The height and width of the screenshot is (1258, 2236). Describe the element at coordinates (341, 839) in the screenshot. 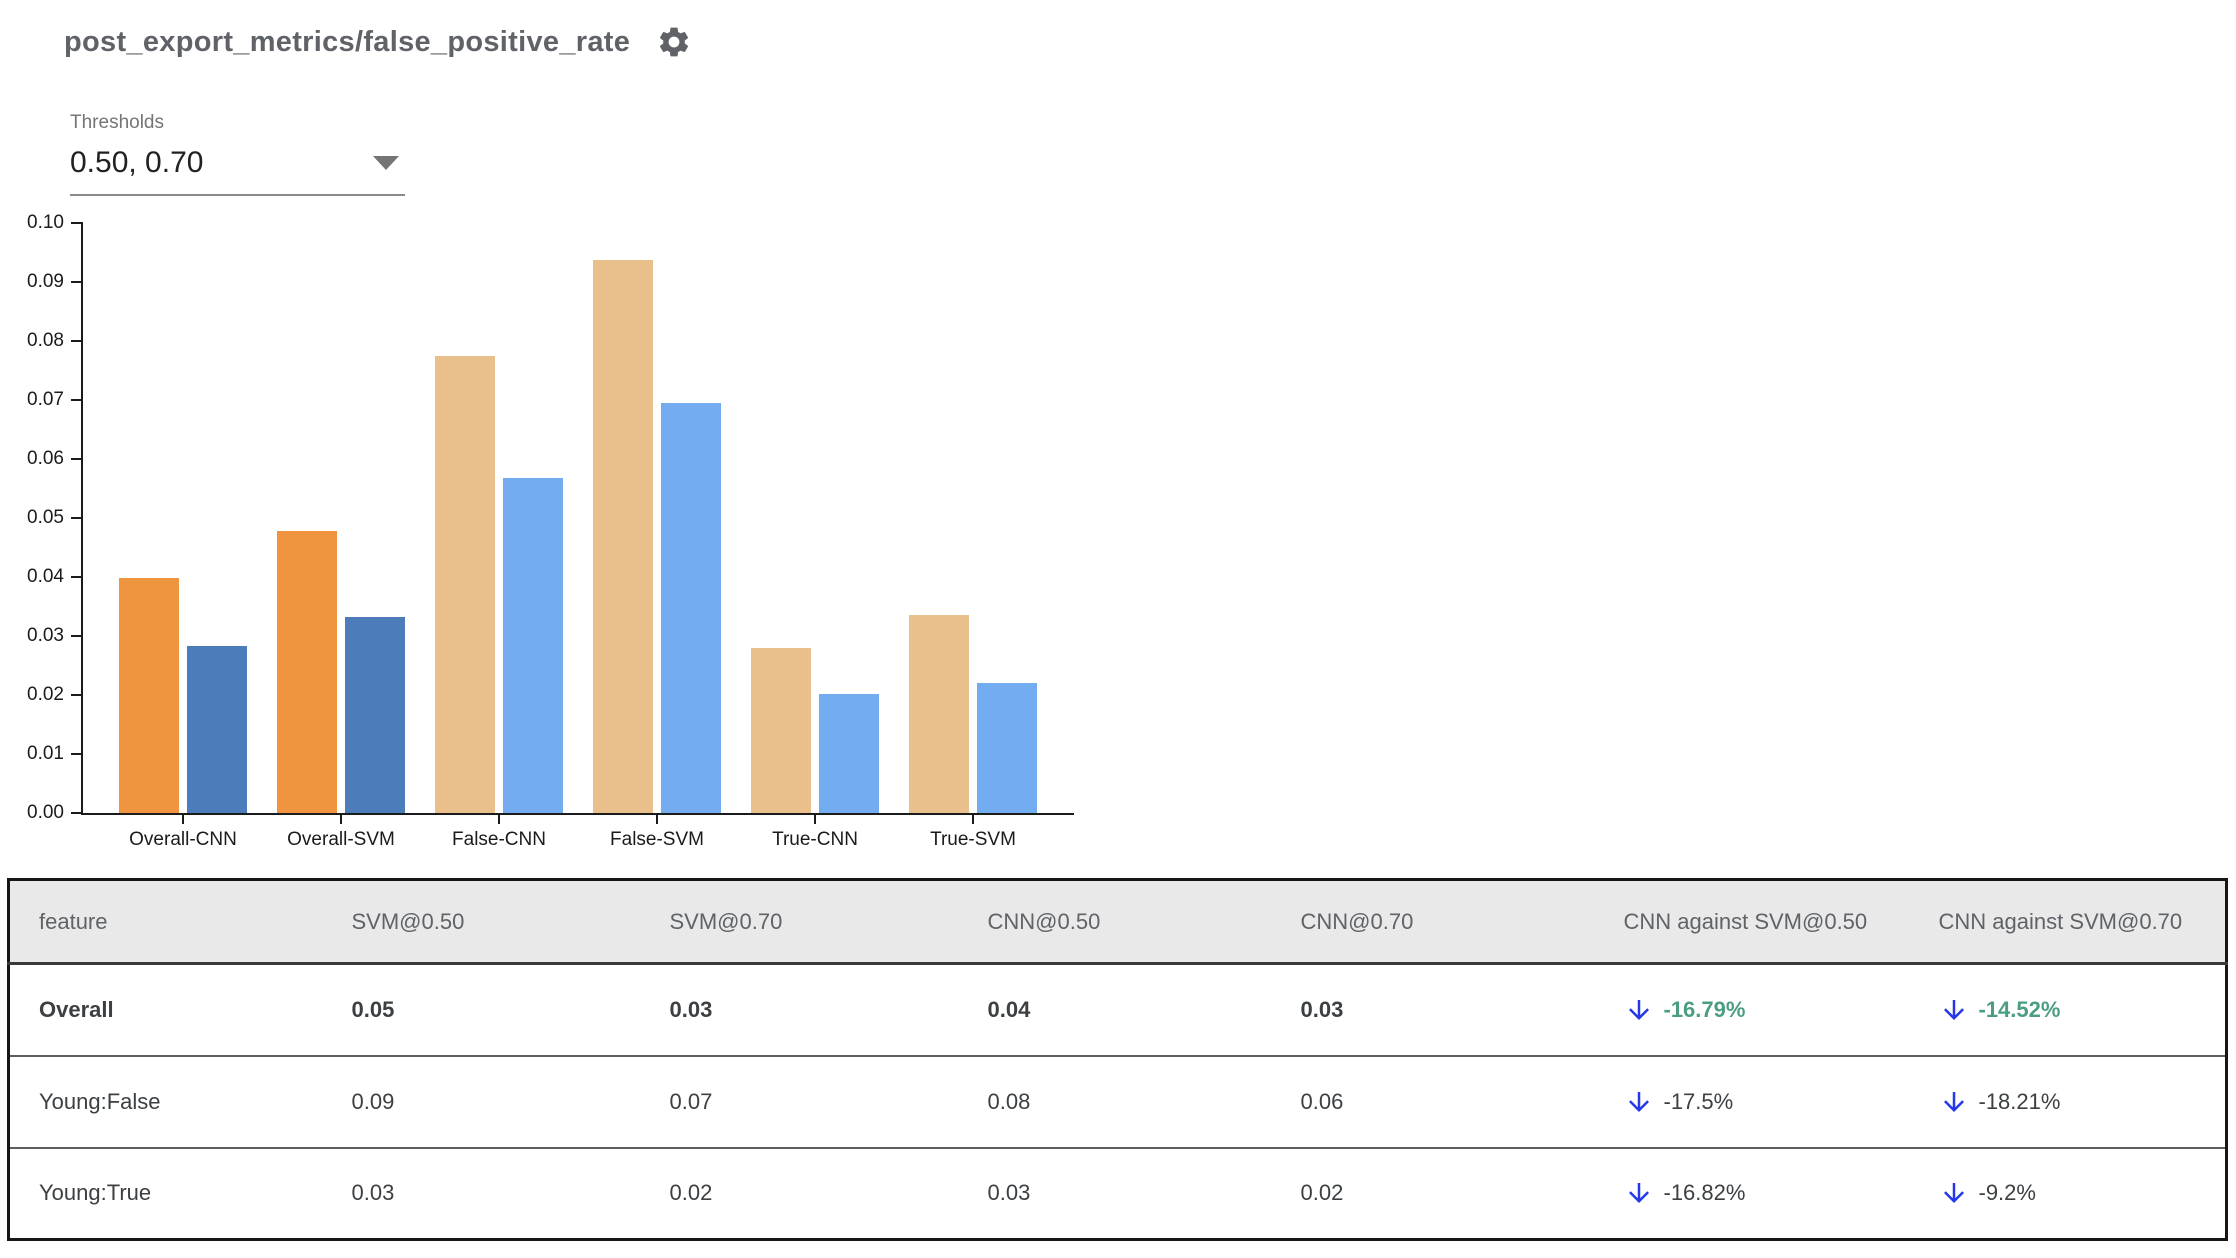

I see `category-label: Overall-SVM` at that location.